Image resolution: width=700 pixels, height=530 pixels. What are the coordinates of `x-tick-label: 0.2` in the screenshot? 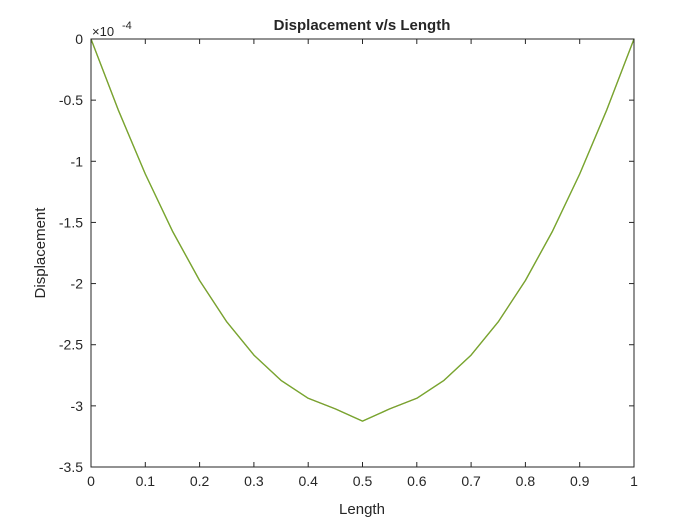 It's located at (200, 481).